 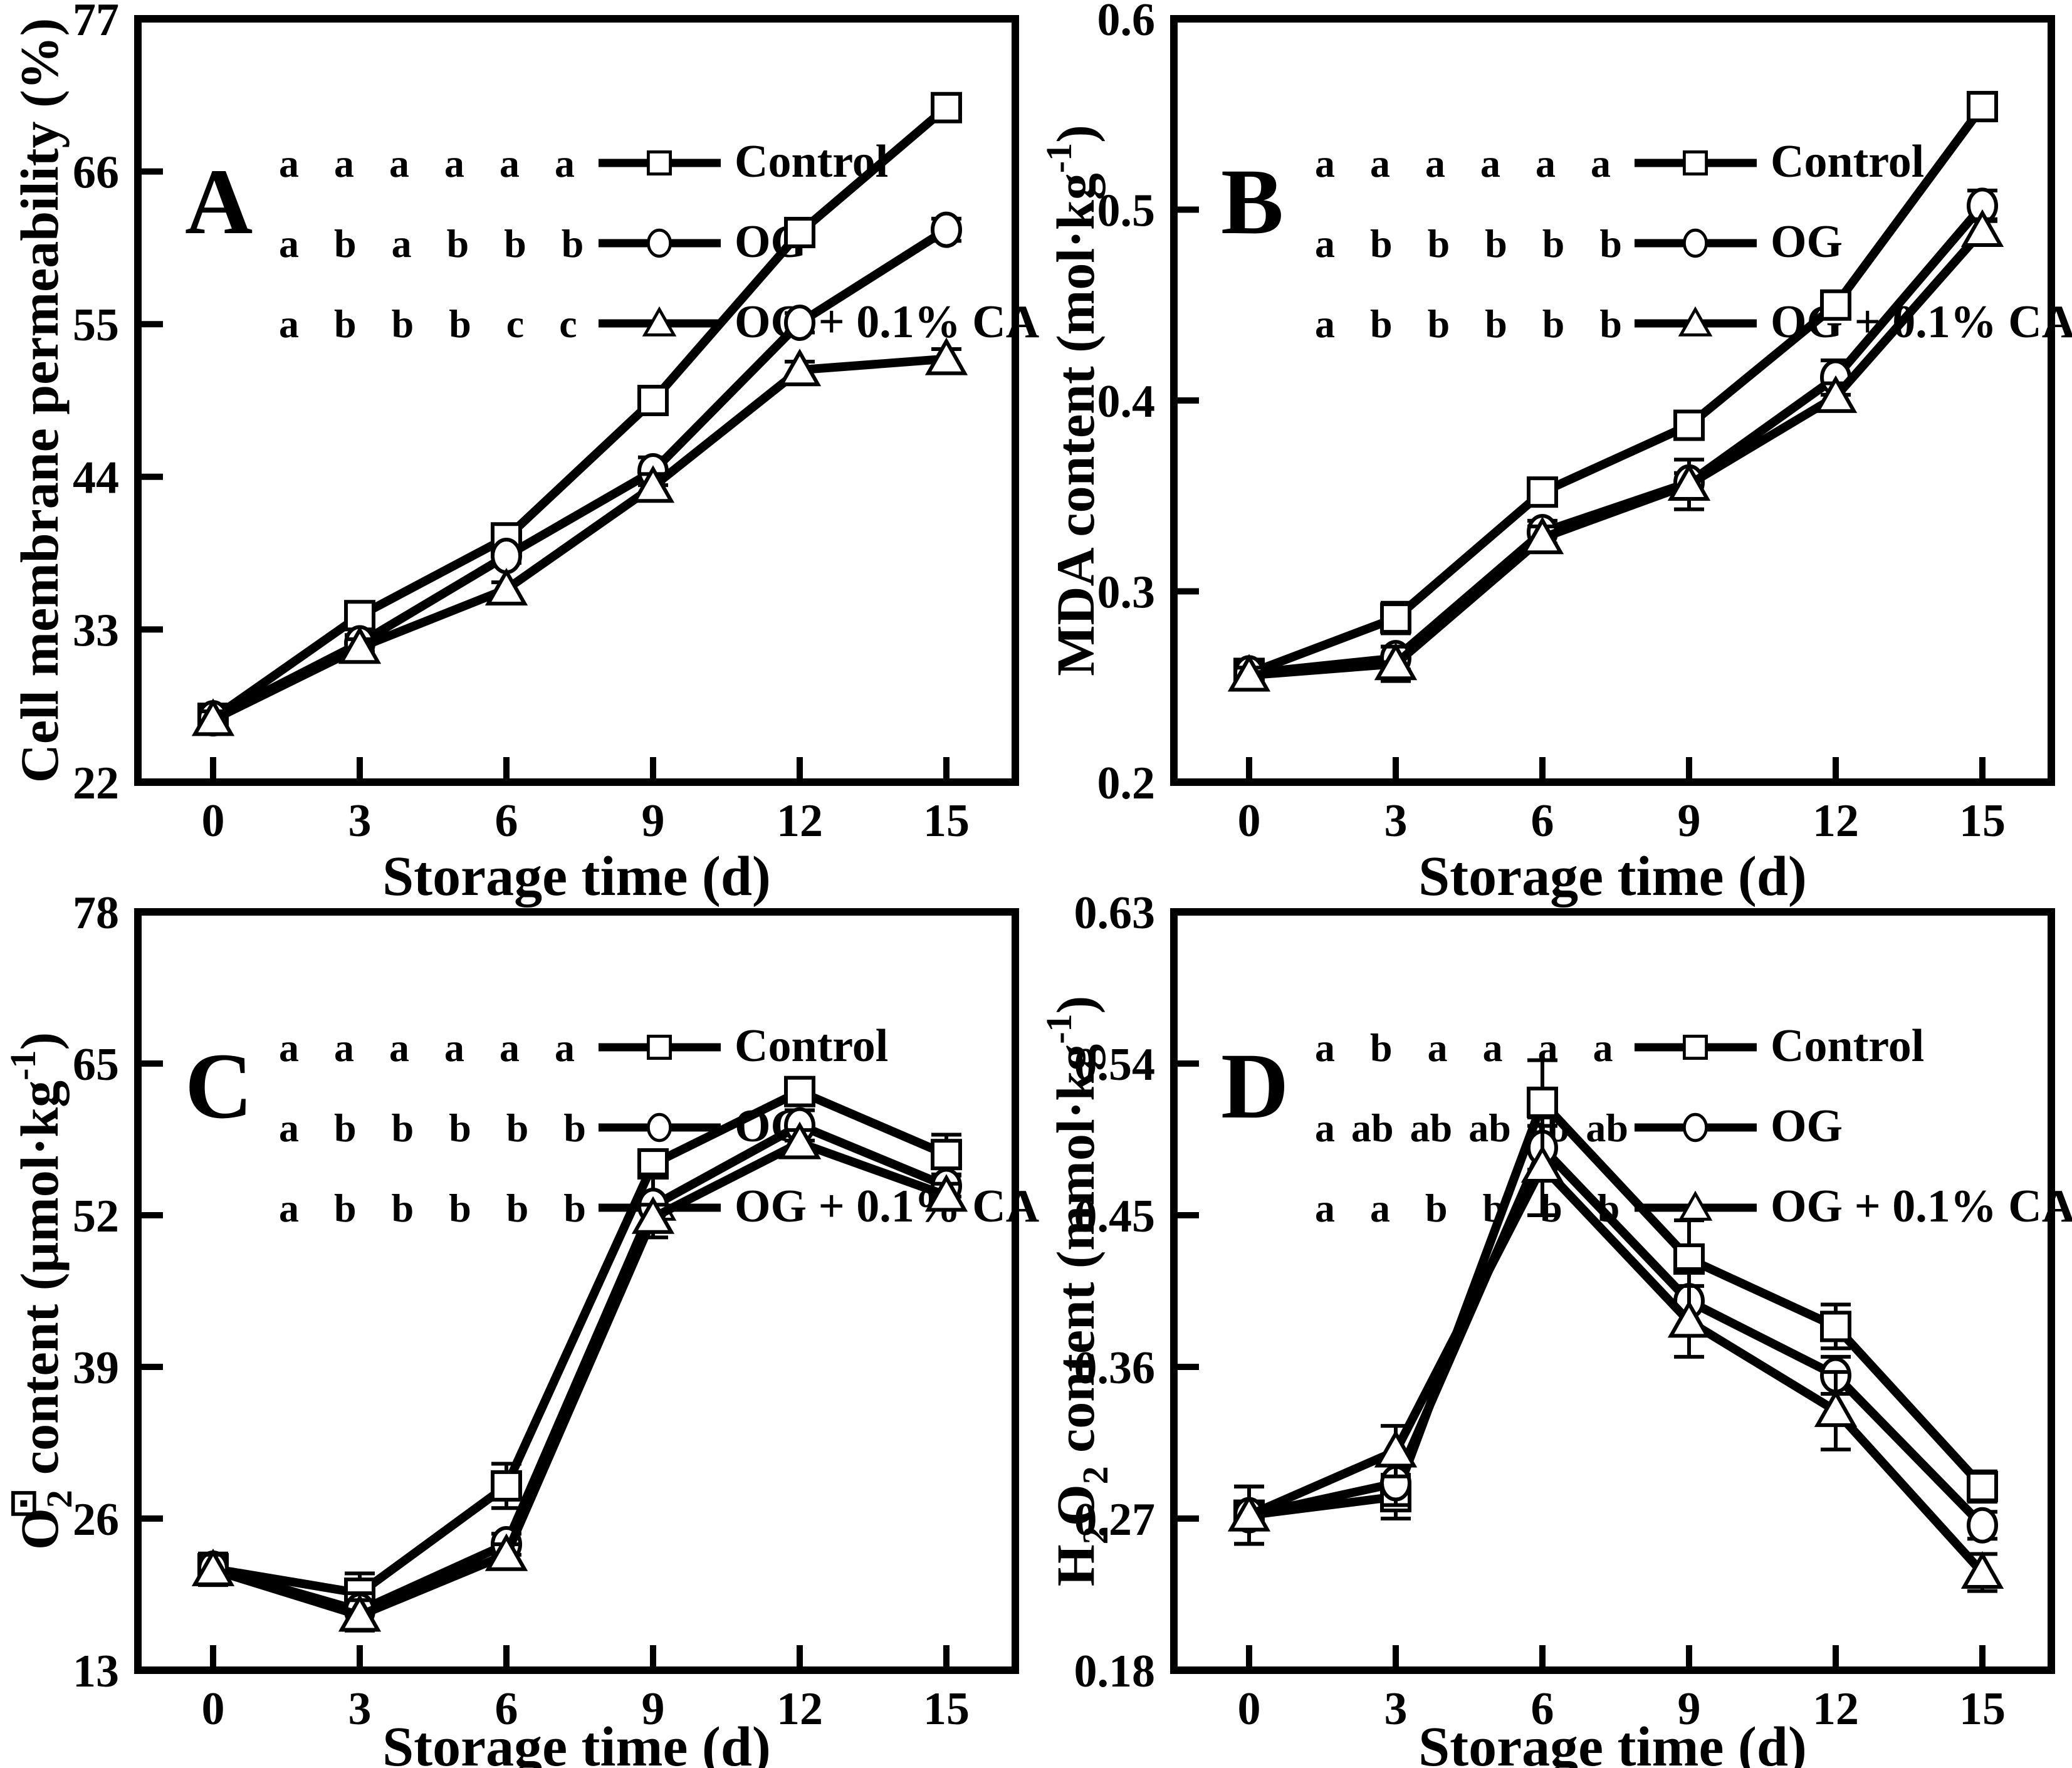 I want to click on significance-letters: a b b b c c, so click(x=428, y=323).